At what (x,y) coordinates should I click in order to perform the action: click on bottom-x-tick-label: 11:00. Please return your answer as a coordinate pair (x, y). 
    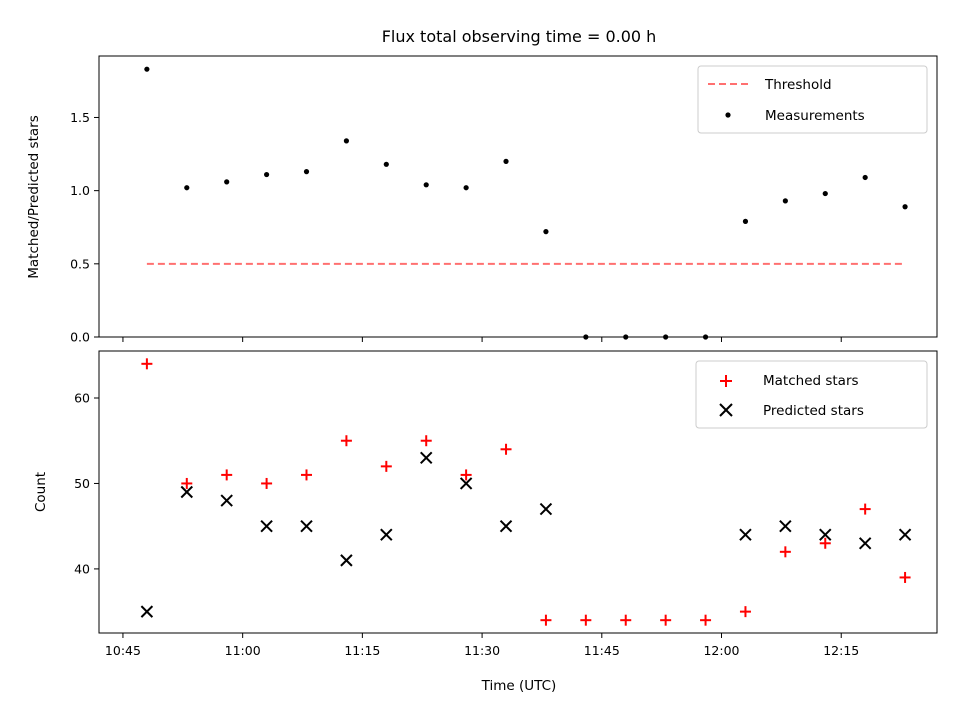
    Looking at the image, I should click on (243, 650).